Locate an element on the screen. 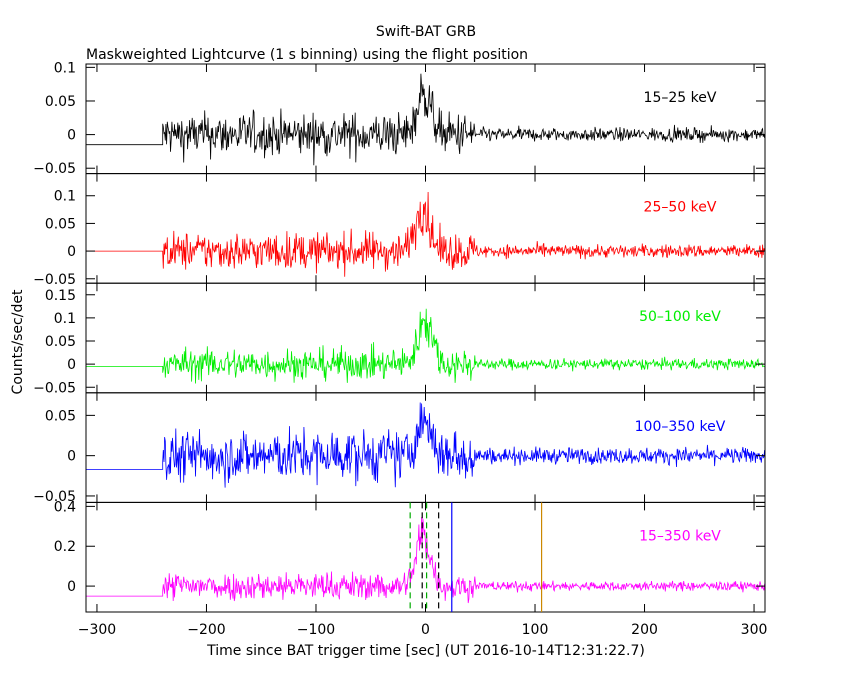 The image size is (850, 680). x-tick-label-4: 100 is located at coordinates (535, 630).